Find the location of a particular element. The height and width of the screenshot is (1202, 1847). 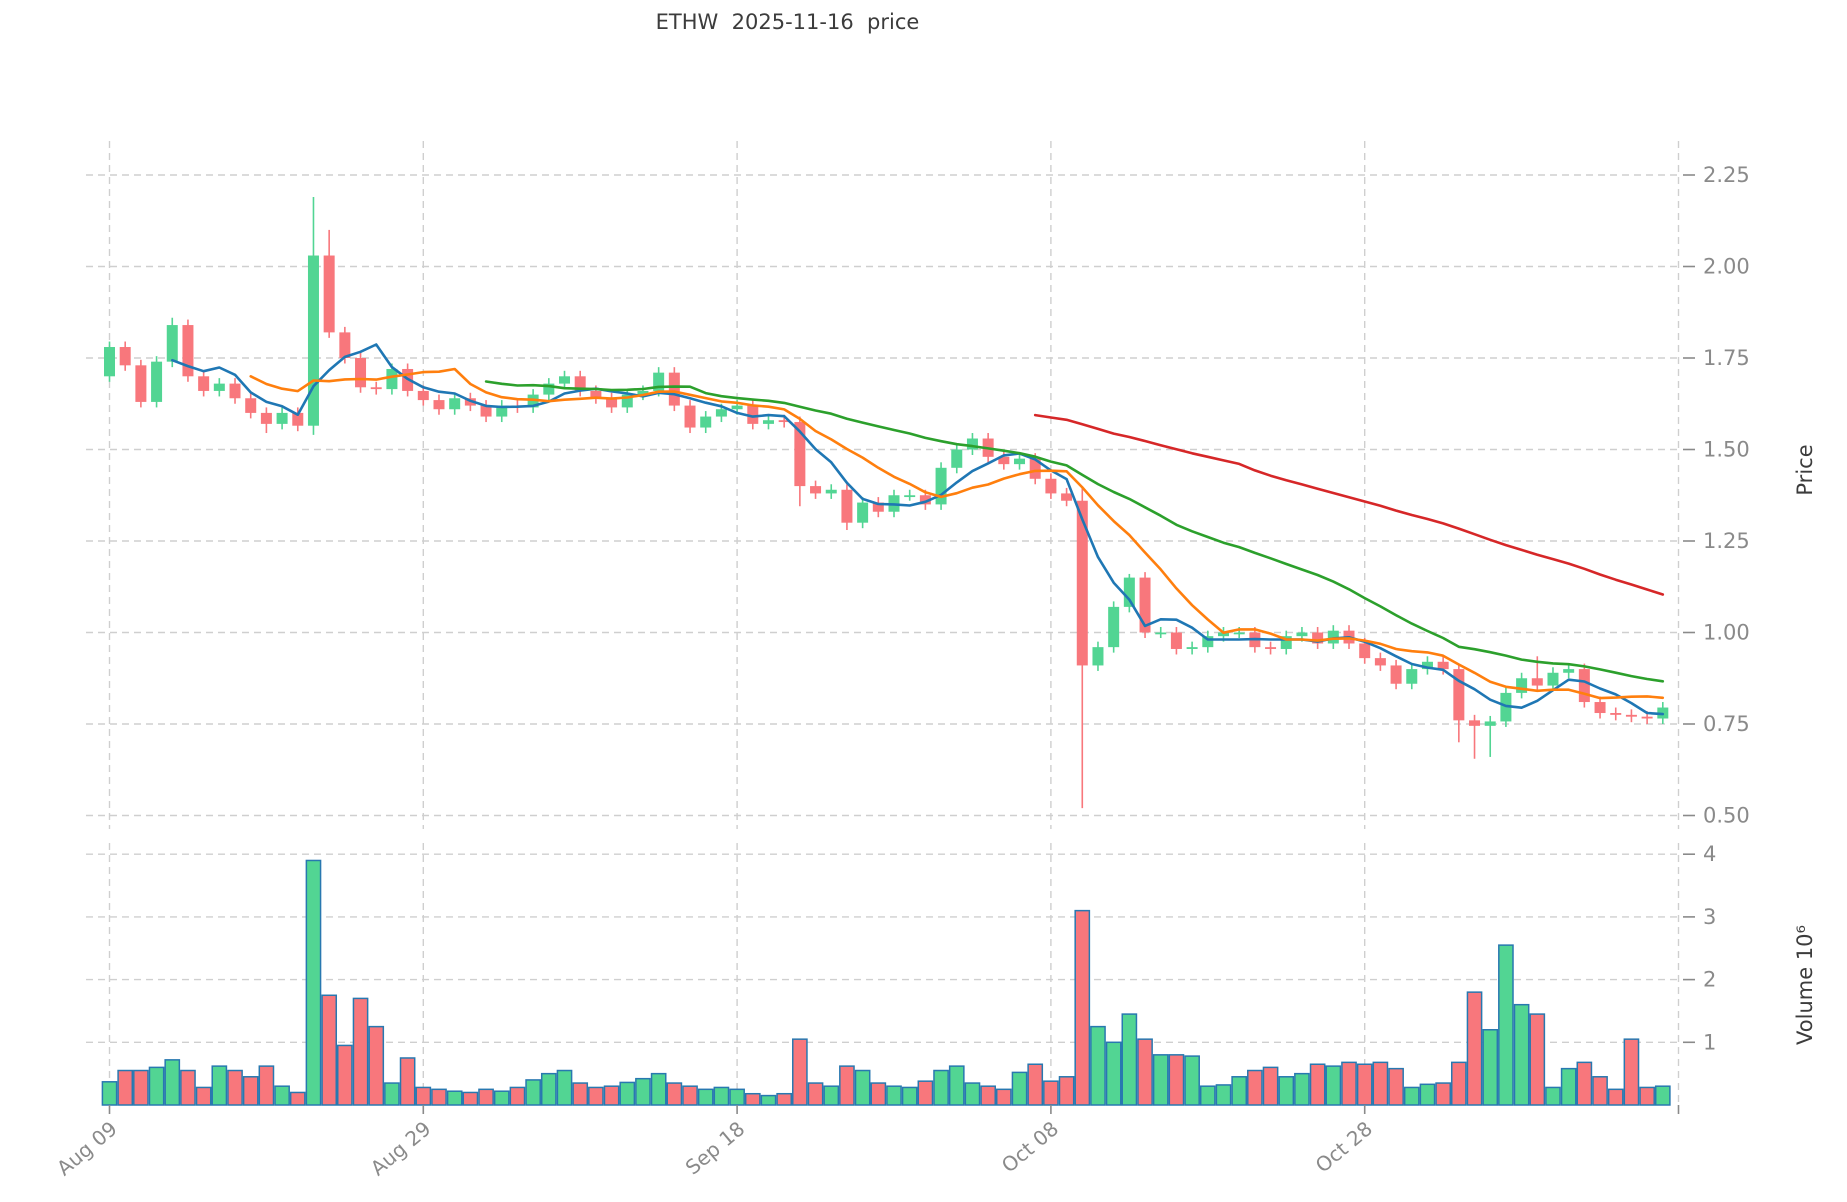

volume-tick-label: 1 is located at coordinates (1709, 1042).